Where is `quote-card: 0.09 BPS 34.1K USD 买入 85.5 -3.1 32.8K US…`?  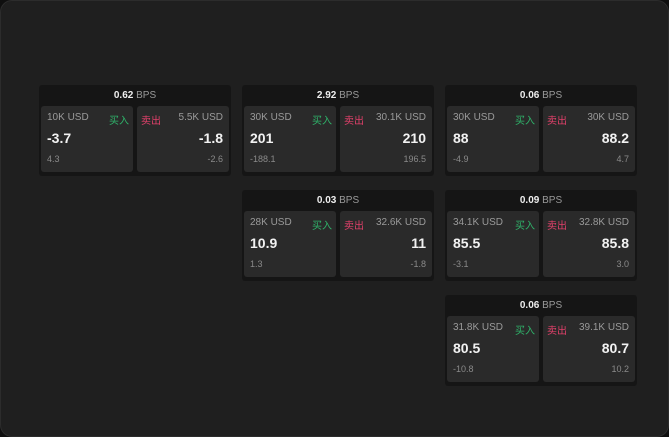
quote-card: 0.09 BPS 34.1K USD 买入 85.5 -3.1 32.8K US… is located at coordinates (541, 235).